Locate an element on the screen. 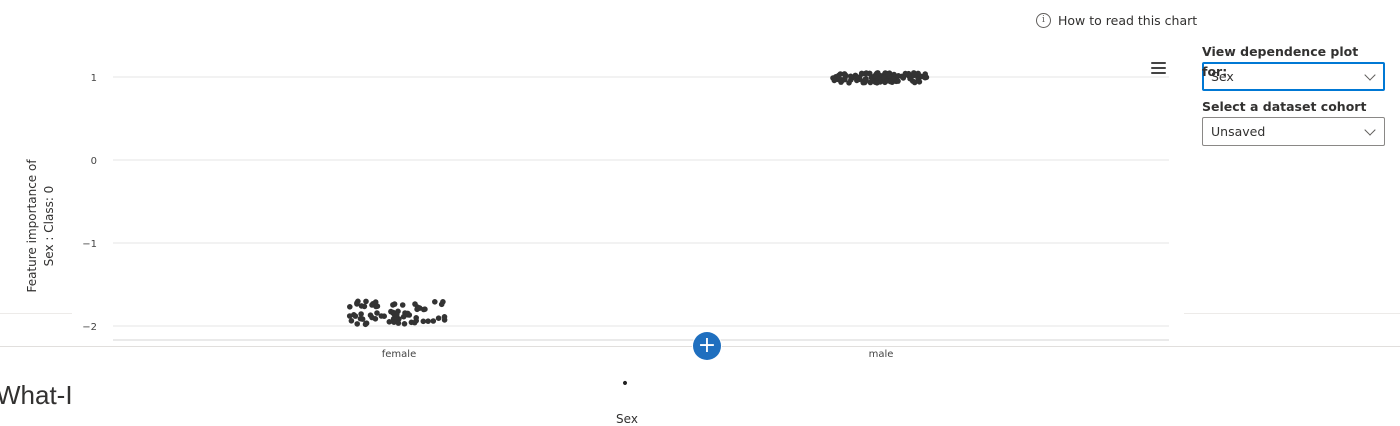 Image resolution: width=1400 pixels, height=426 pixels. cohort-label: Select a dataset cohort is located at coordinates (1284, 106).